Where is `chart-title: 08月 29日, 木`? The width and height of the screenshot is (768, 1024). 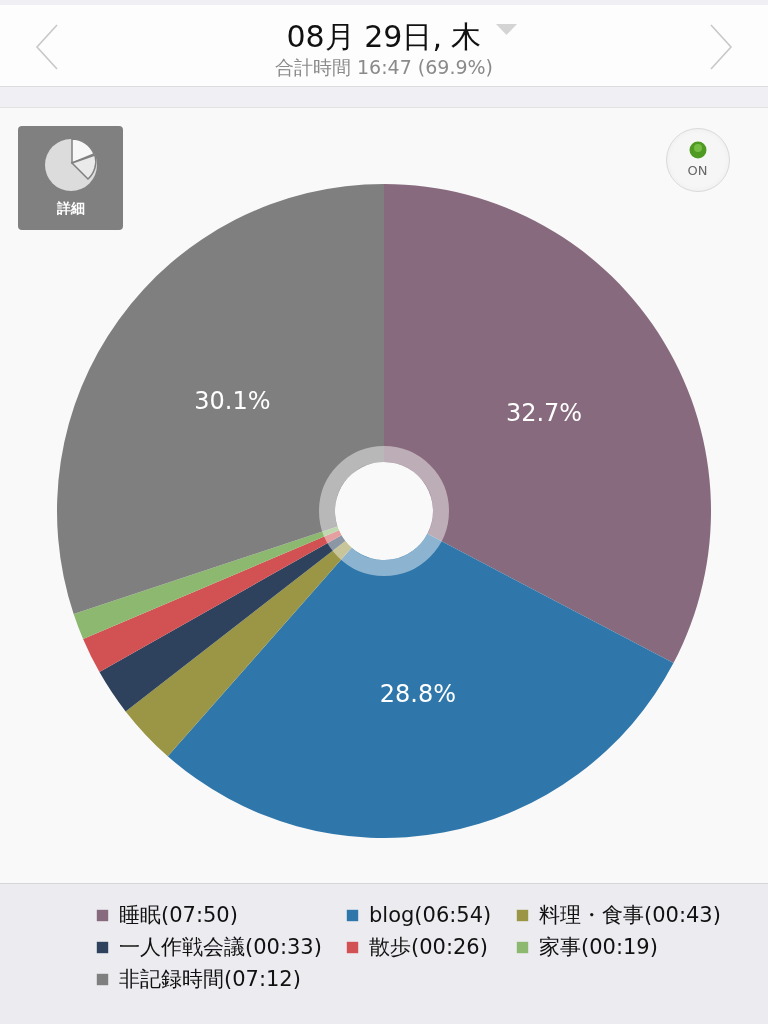
chart-title: 08月 29日, 木 is located at coordinates (384, 36).